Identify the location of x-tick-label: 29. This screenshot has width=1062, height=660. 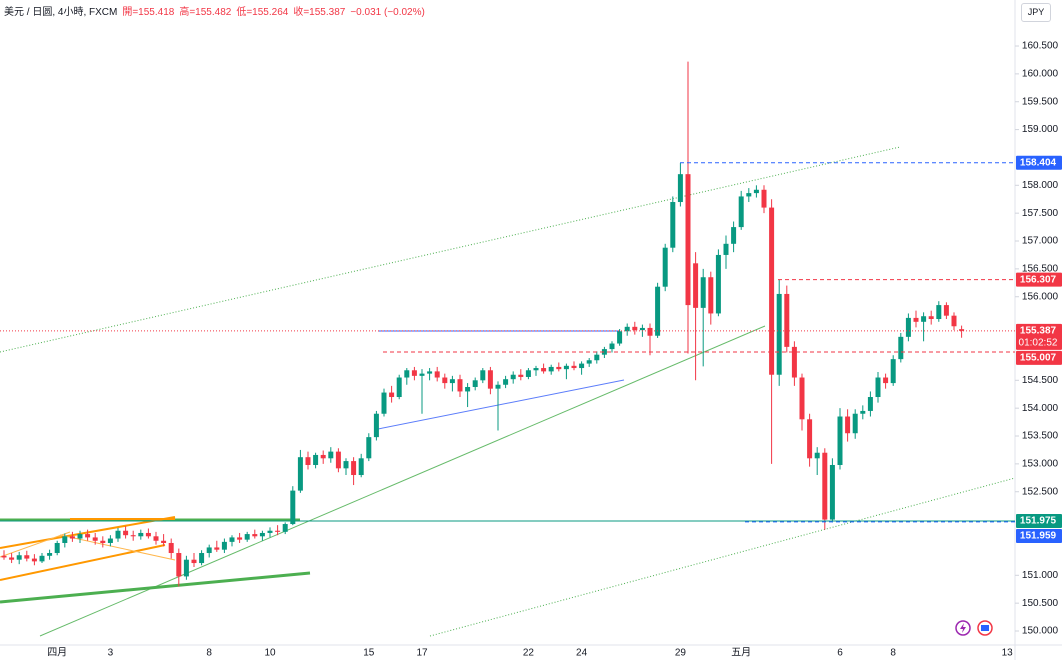
(681, 653).